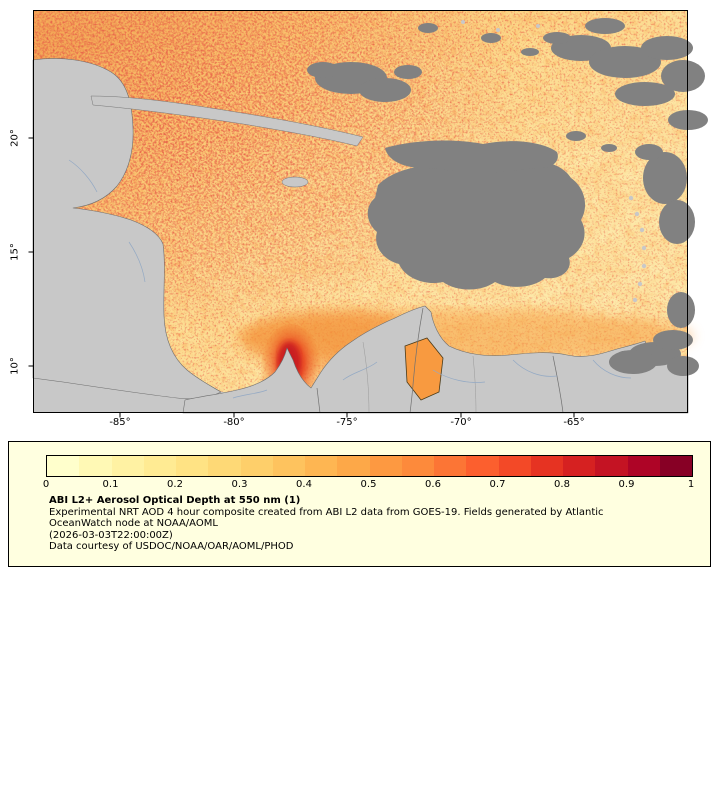 The image size is (720, 800). Describe the element at coordinates (637, 249) in the screenshot. I see `lesser-antilles-islands` at that location.